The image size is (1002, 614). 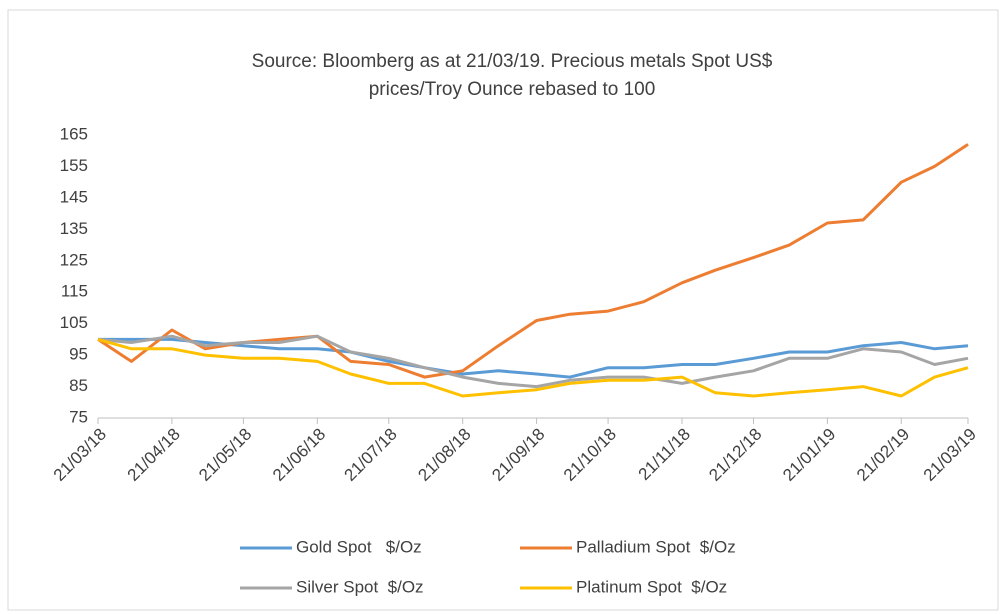 I want to click on legend-label: Palladium Spot $/Oz, so click(x=656, y=546).